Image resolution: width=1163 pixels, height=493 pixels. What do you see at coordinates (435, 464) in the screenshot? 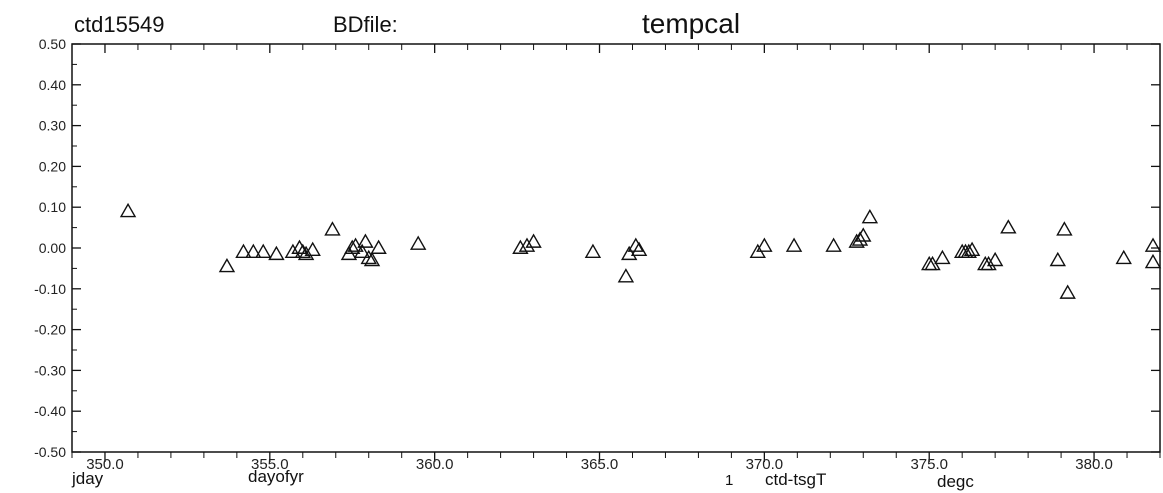
I see `x-tick-label: 360.0` at bounding box center [435, 464].